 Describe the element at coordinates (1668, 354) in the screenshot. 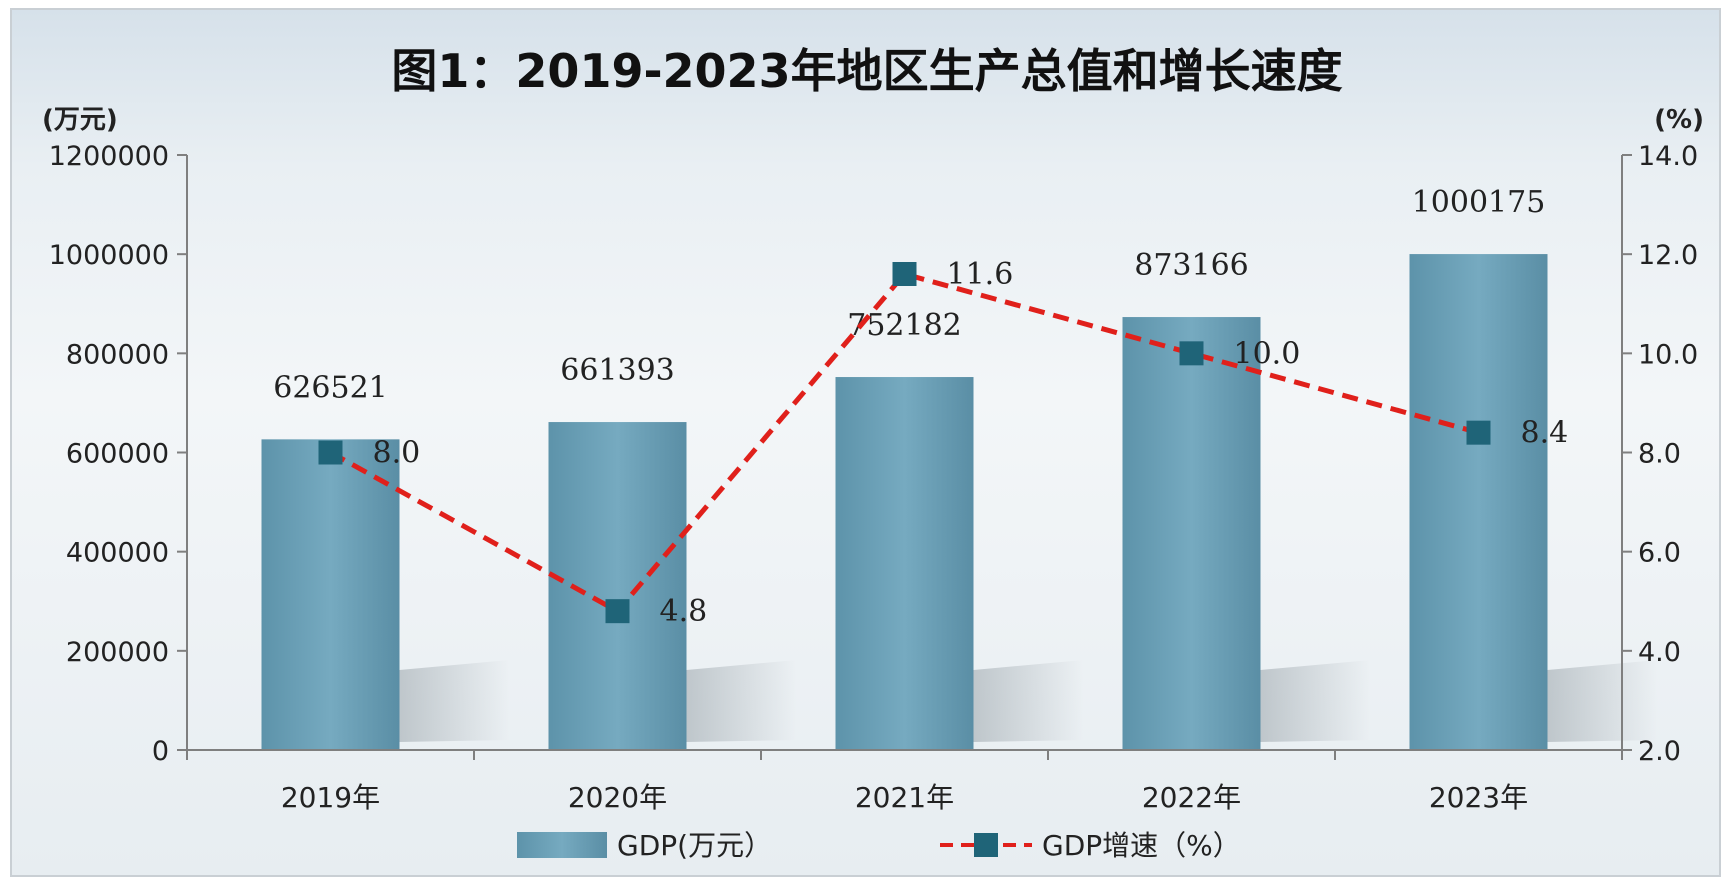

I see `right-tick-label: 10.0` at that location.